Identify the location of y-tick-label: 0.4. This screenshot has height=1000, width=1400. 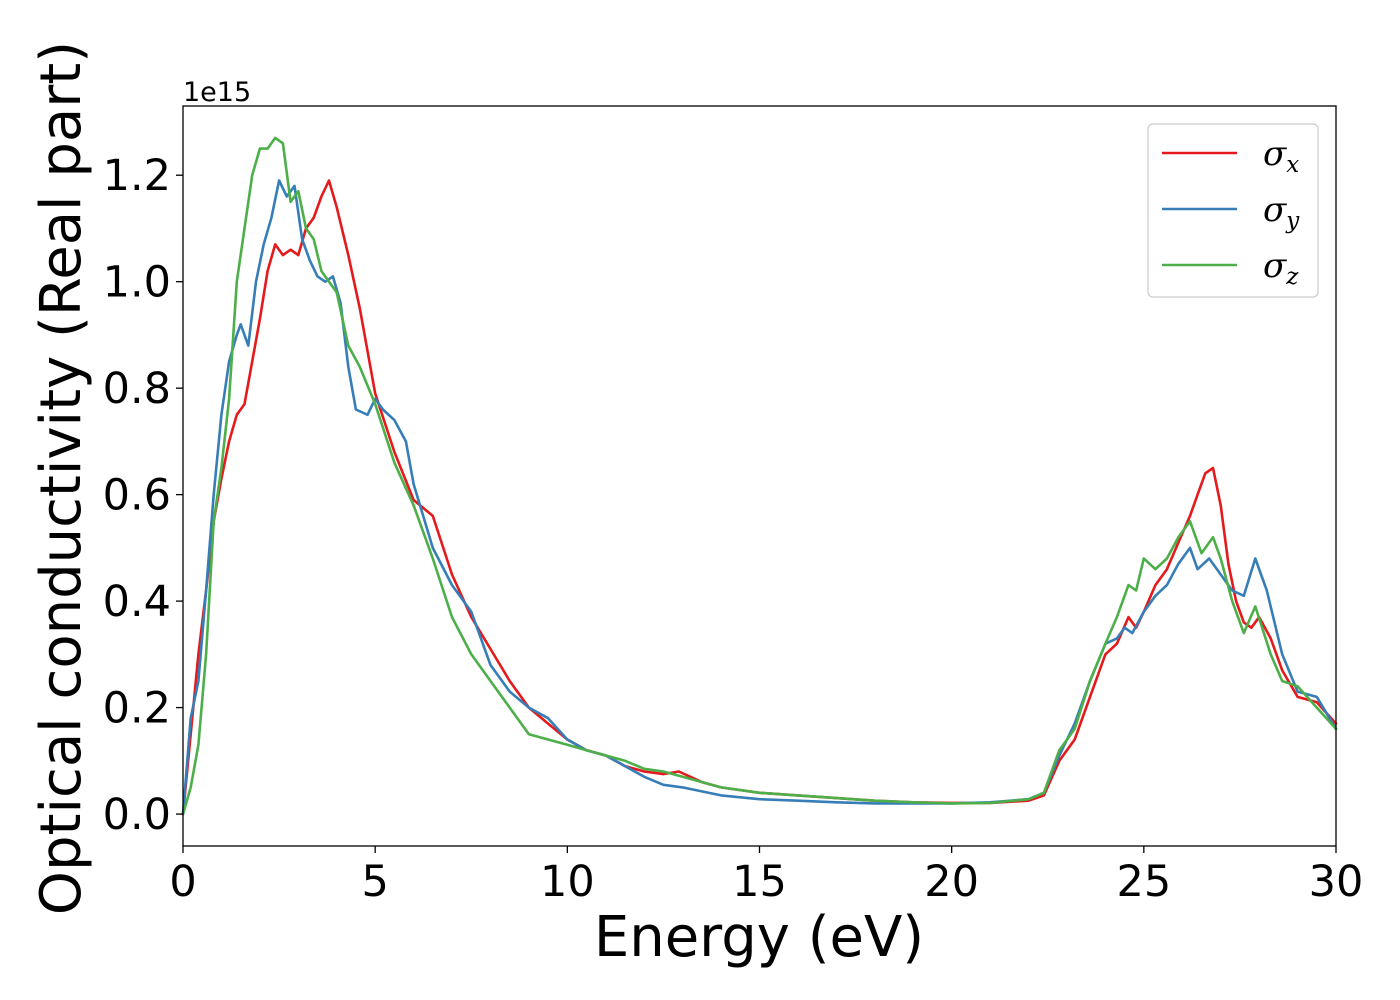
(137, 602).